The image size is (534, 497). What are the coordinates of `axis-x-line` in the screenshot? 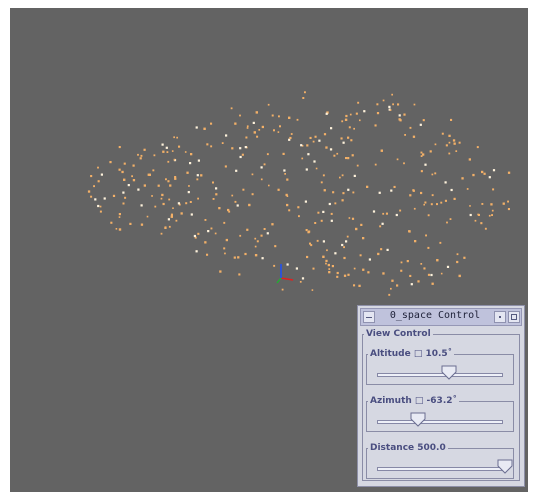 It's located at (287, 279).